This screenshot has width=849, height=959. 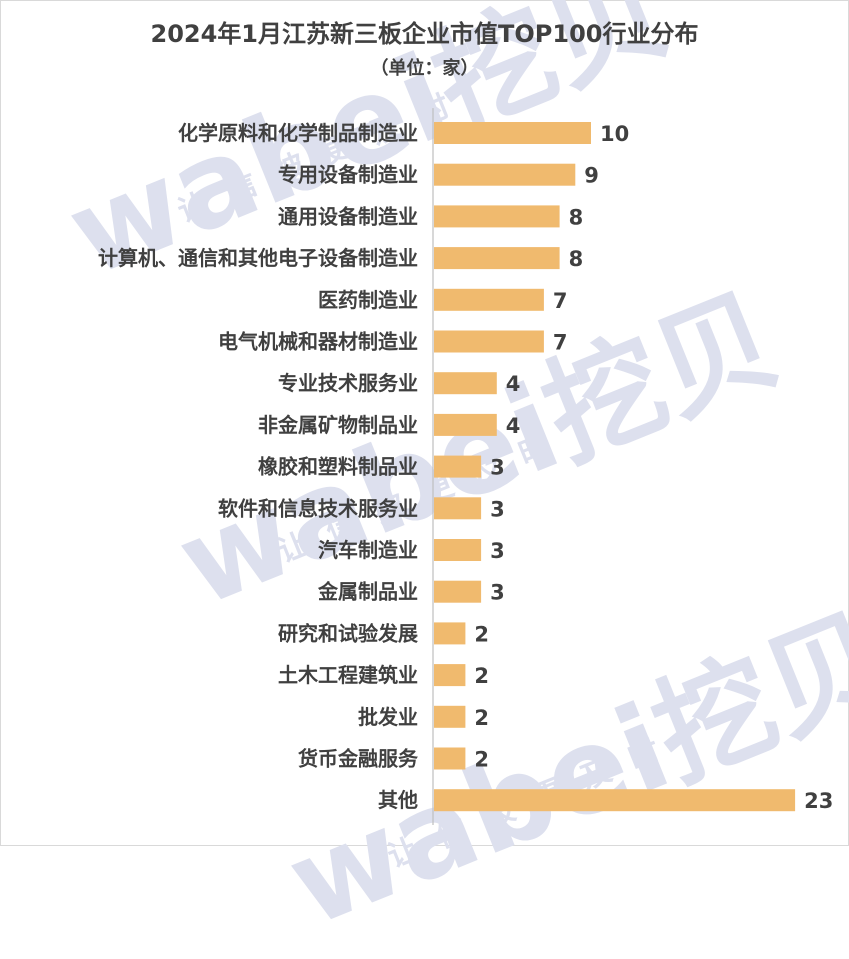 I want to click on category-tick-label: 通用设备制造业, so click(x=348, y=216).